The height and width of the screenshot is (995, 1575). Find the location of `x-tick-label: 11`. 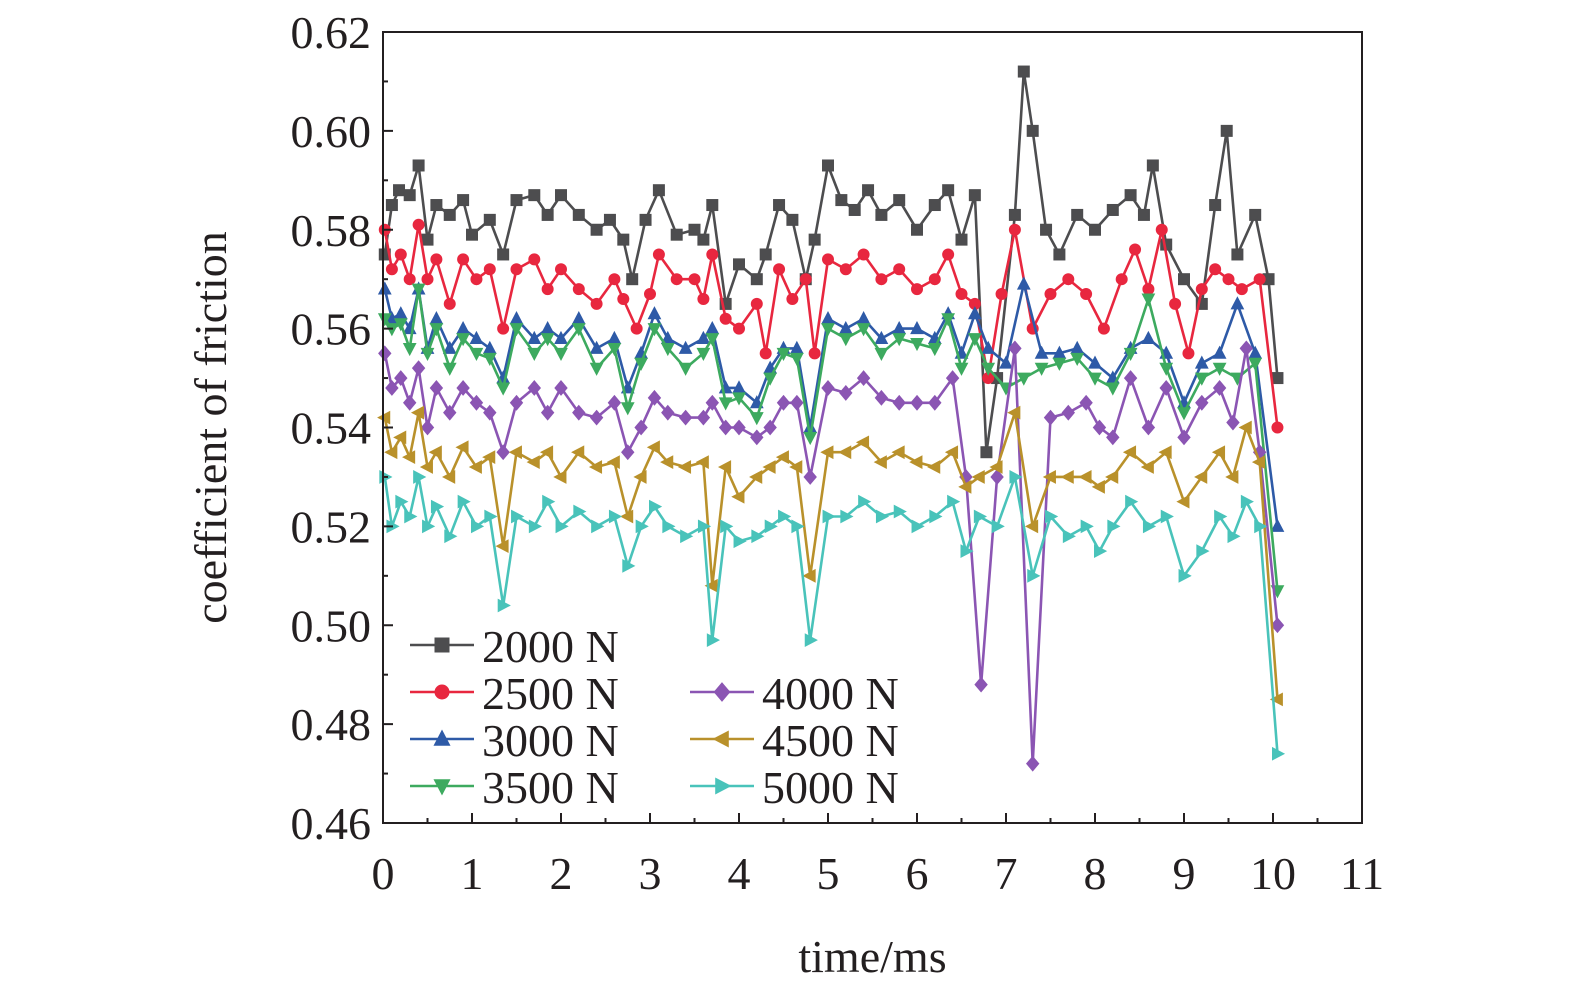

x-tick-label: 11 is located at coordinates (1362, 873).